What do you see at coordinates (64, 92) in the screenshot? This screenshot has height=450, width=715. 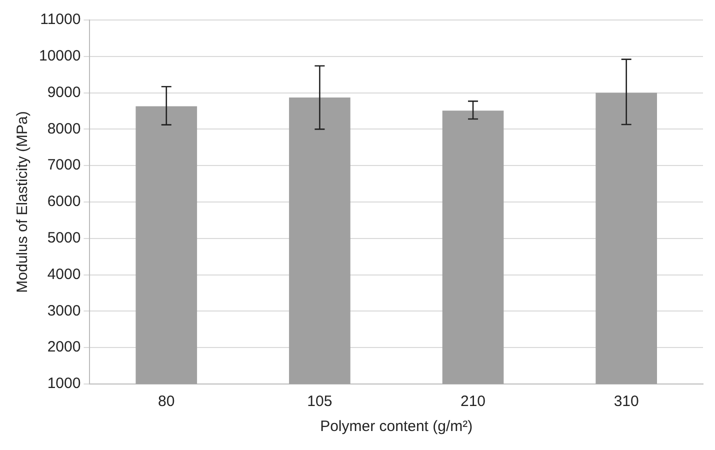 I see `y-tick-label: 9000` at bounding box center [64, 92].